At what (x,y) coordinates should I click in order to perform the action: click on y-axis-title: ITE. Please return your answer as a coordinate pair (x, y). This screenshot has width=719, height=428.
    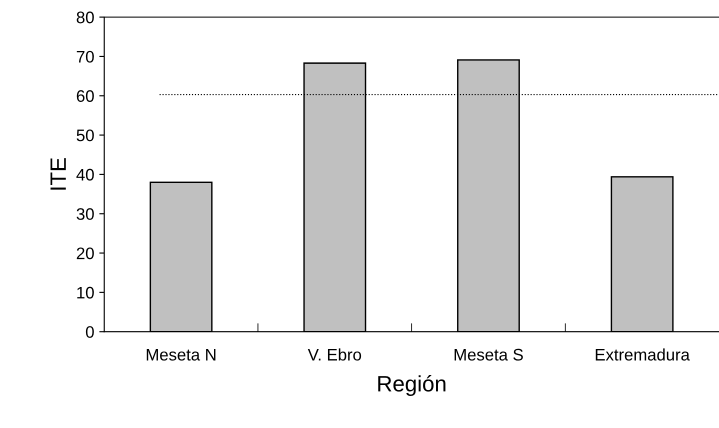
    Looking at the image, I should click on (58, 174).